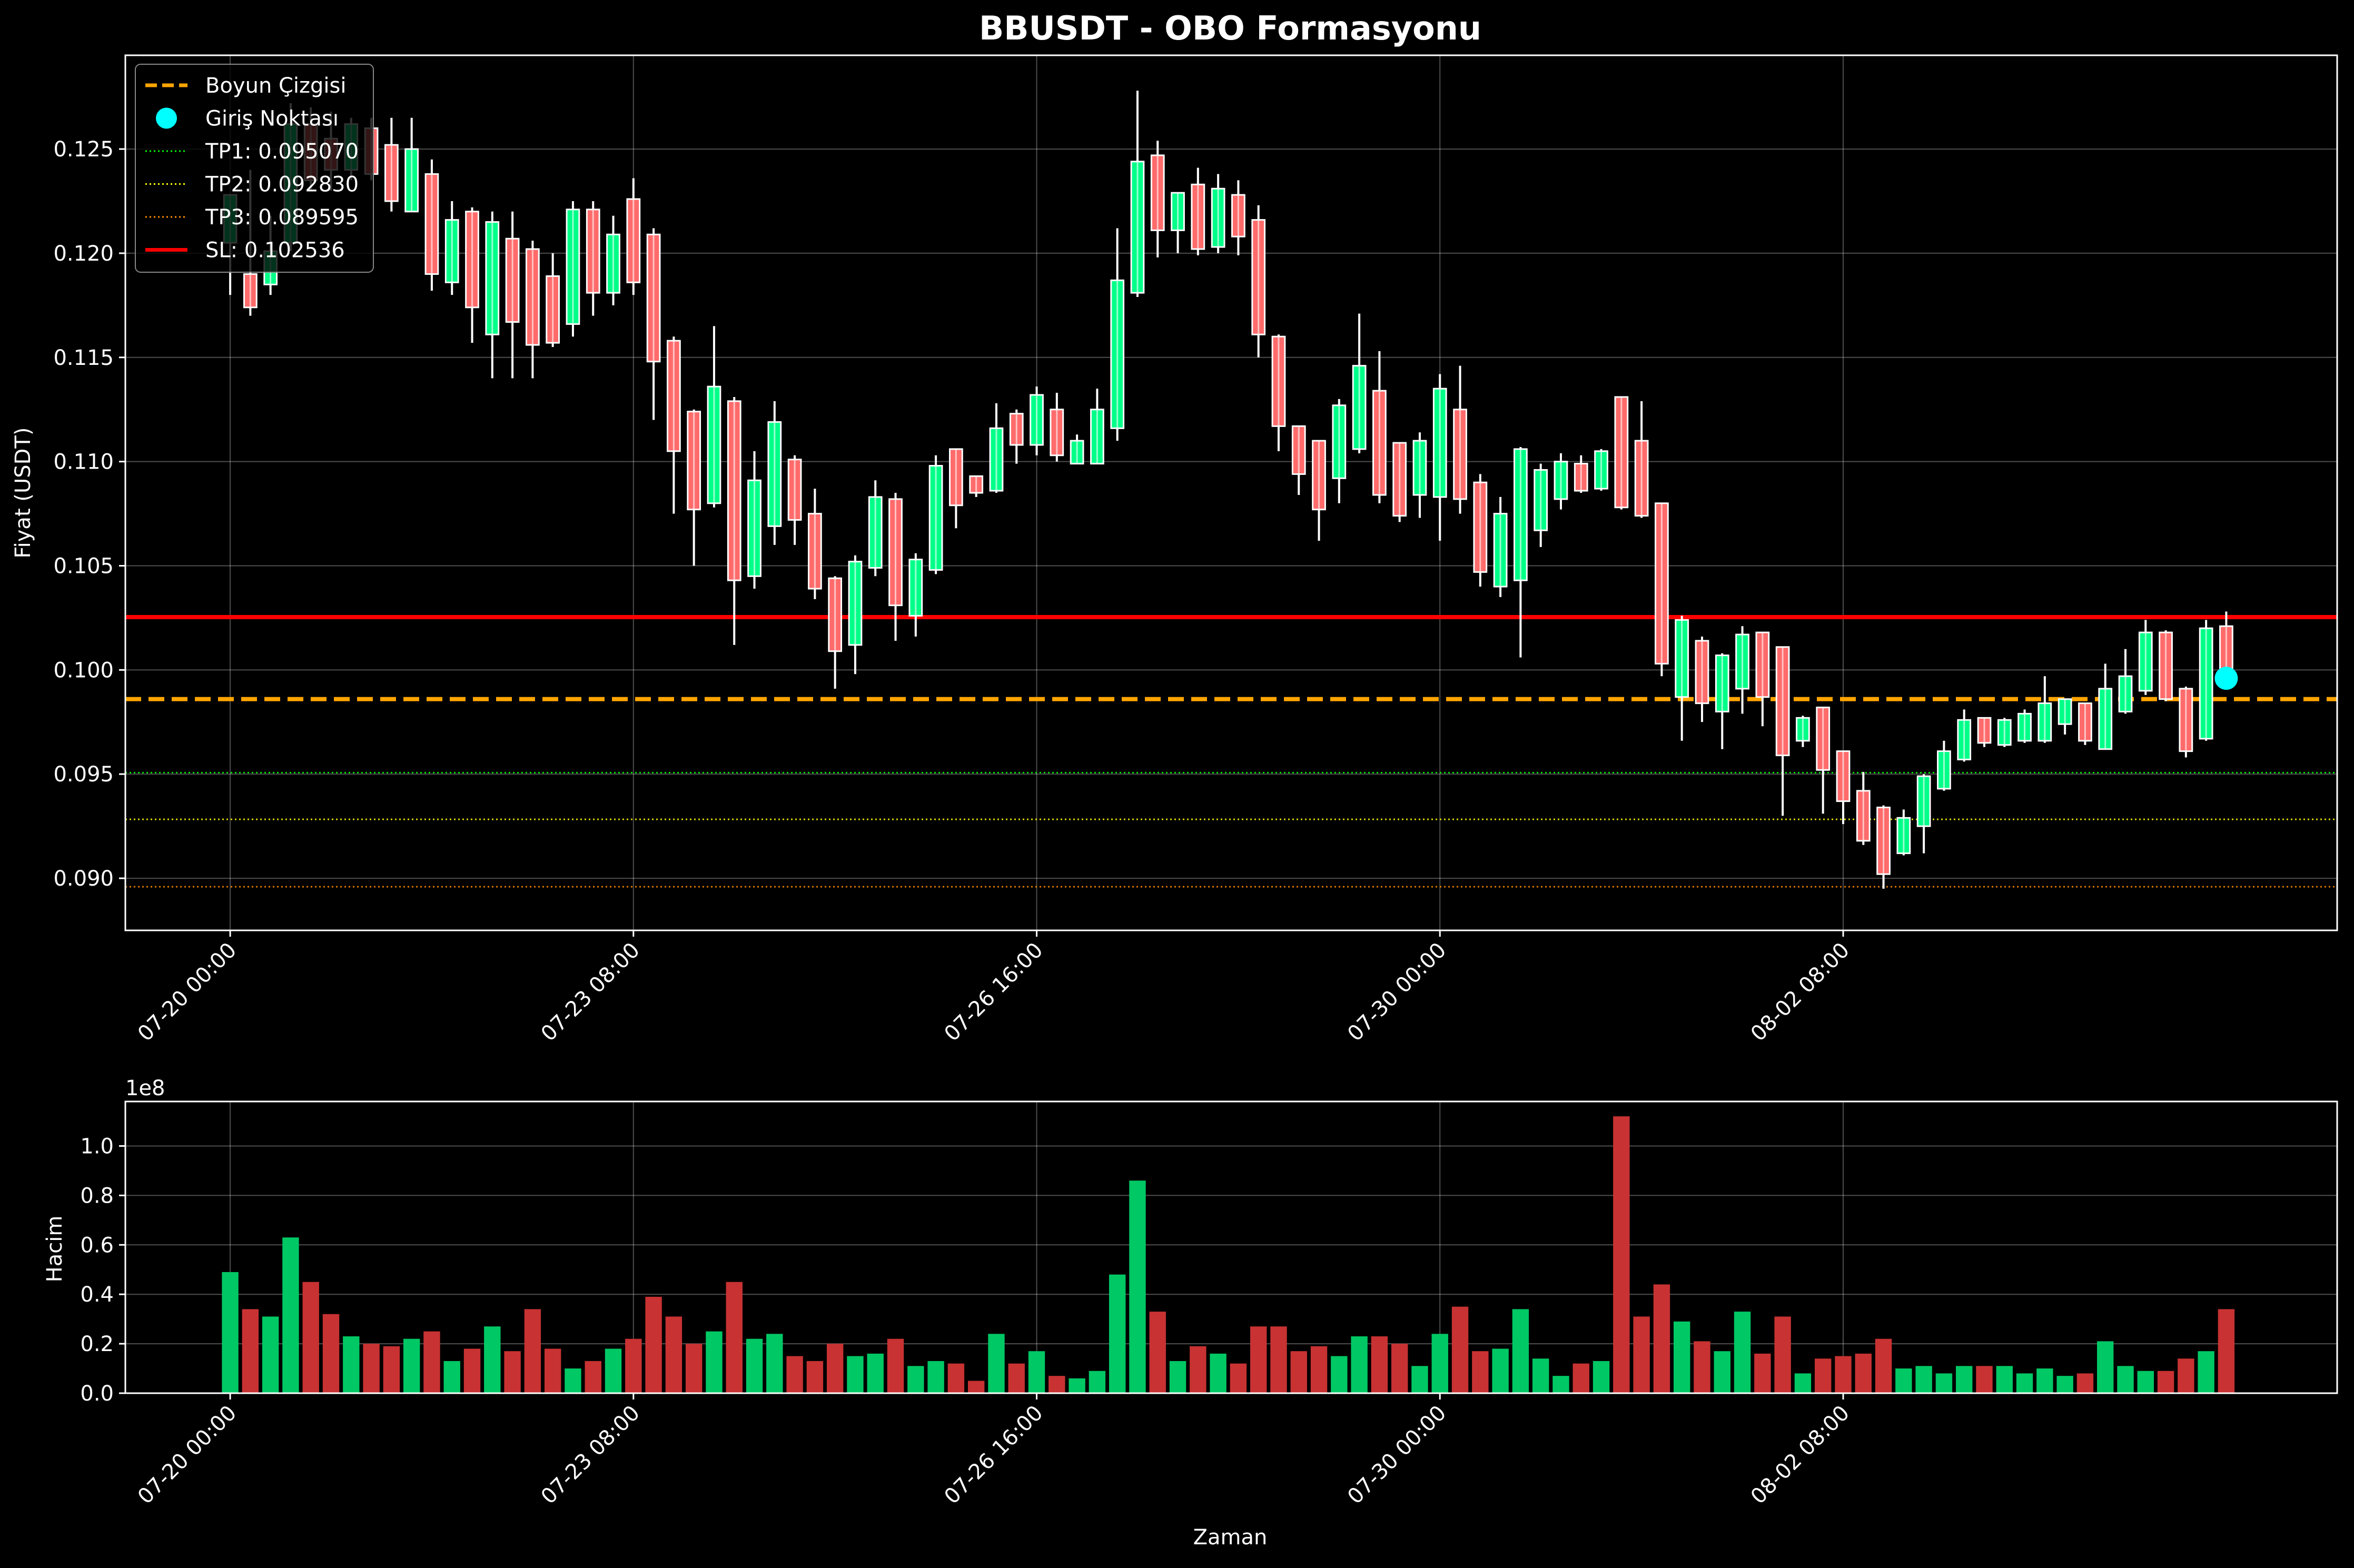 This screenshot has width=2354, height=1568. What do you see at coordinates (97, 1196) in the screenshot?
I see `volume-y-tick-label: 0.8` at bounding box center [97, 1196].